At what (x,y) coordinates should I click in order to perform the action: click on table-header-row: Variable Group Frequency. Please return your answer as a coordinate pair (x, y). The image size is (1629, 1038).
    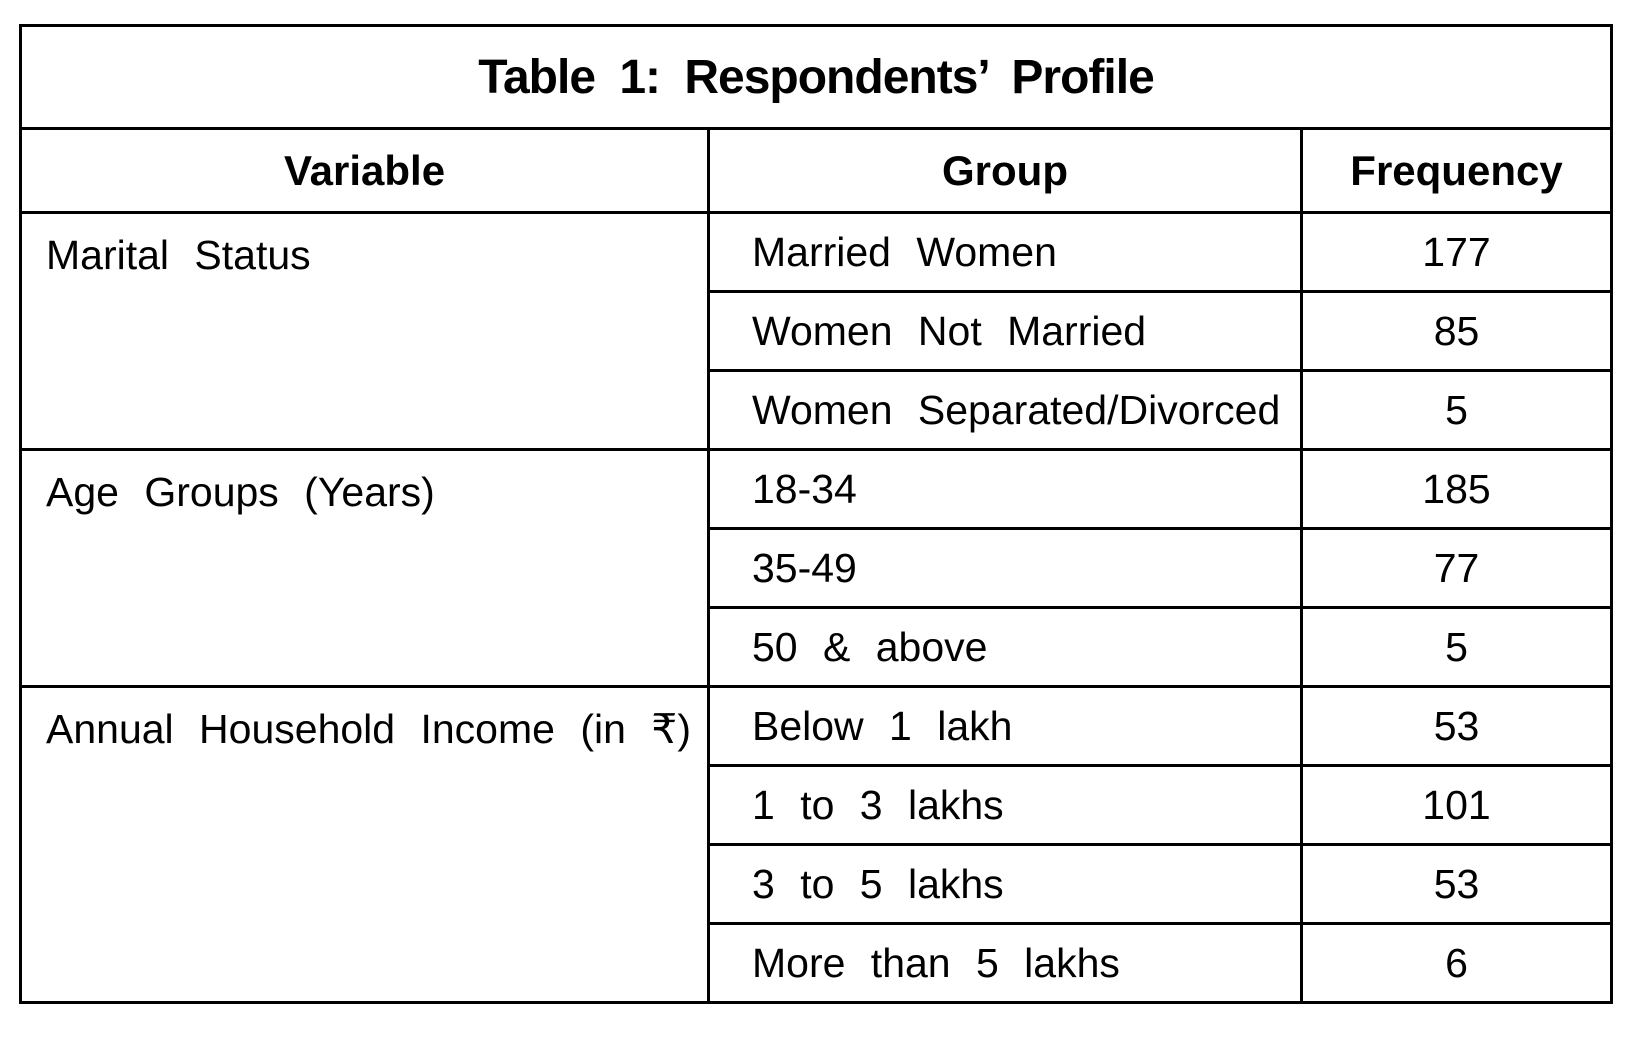
    Looking at the image, I should click on (816, 170).